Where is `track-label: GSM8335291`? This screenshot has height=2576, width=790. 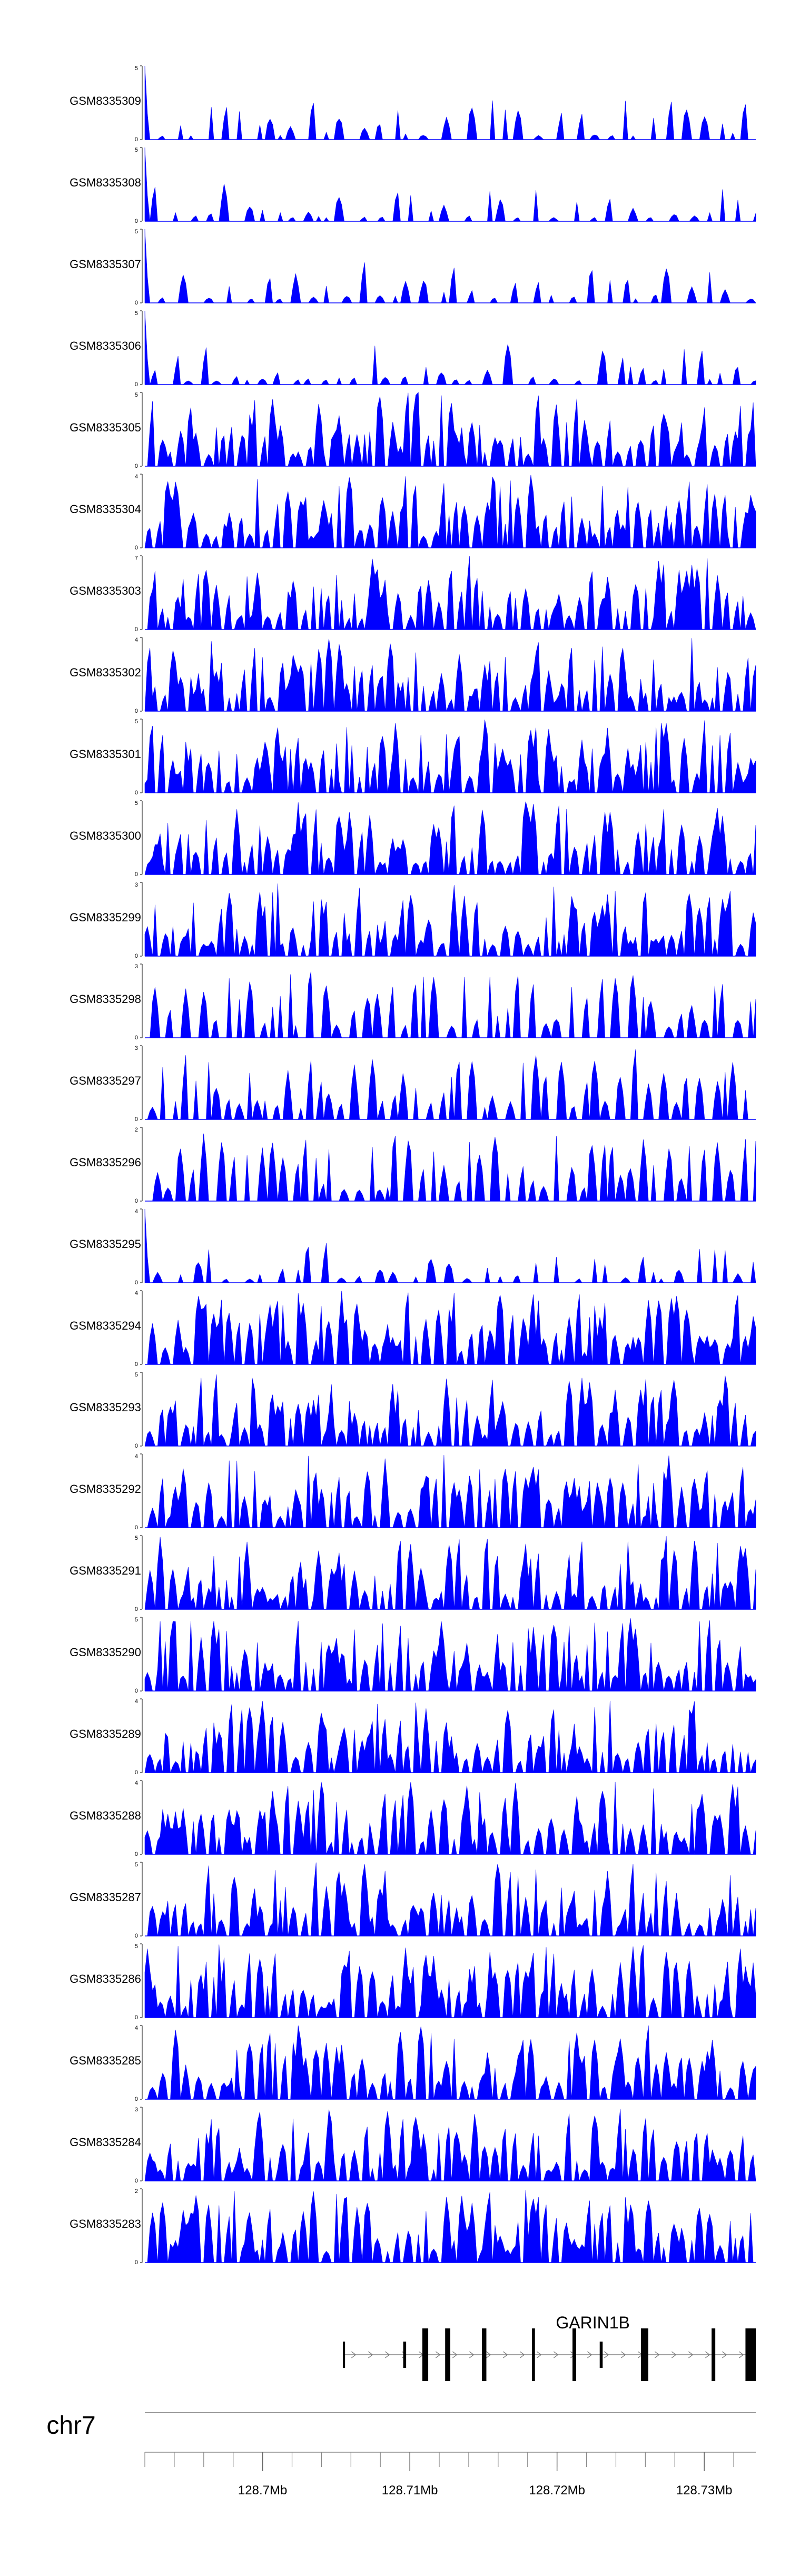
track-label: GSM8335291 is located at coordinates (105, 1570).